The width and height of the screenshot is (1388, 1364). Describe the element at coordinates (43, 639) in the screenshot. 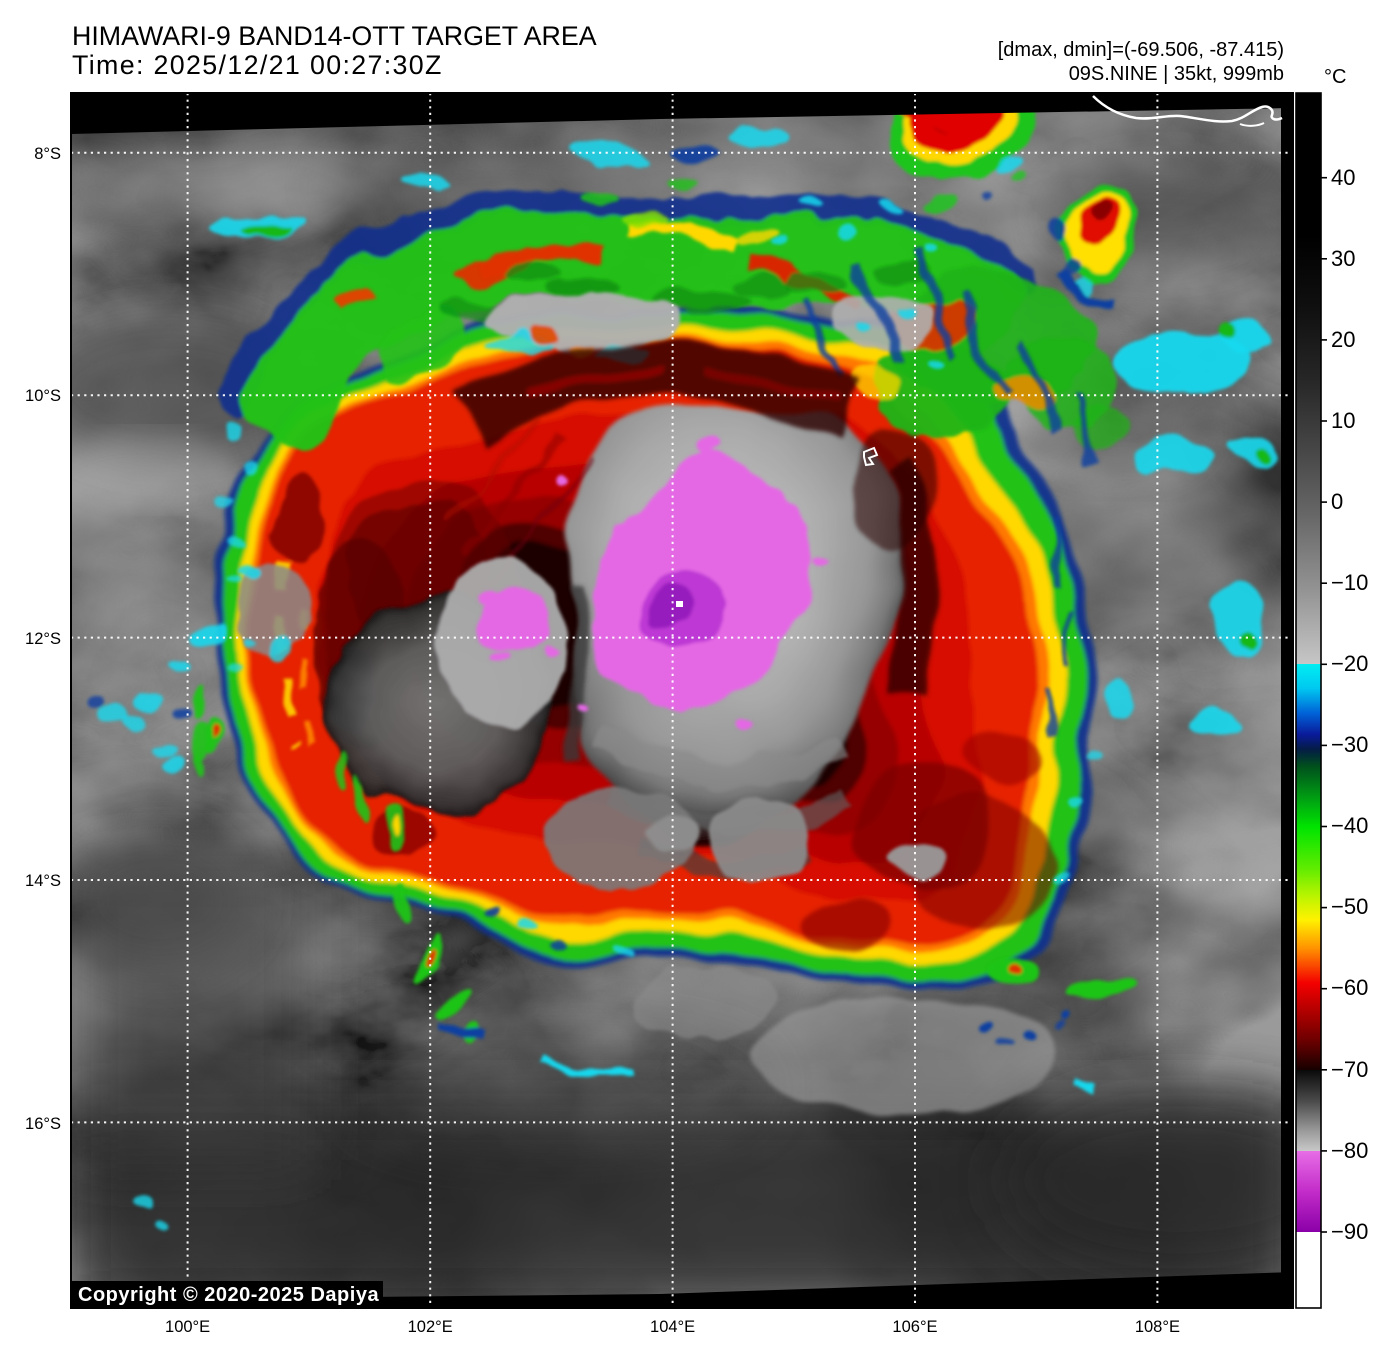

I see `svg-text: 12°S` at that location.